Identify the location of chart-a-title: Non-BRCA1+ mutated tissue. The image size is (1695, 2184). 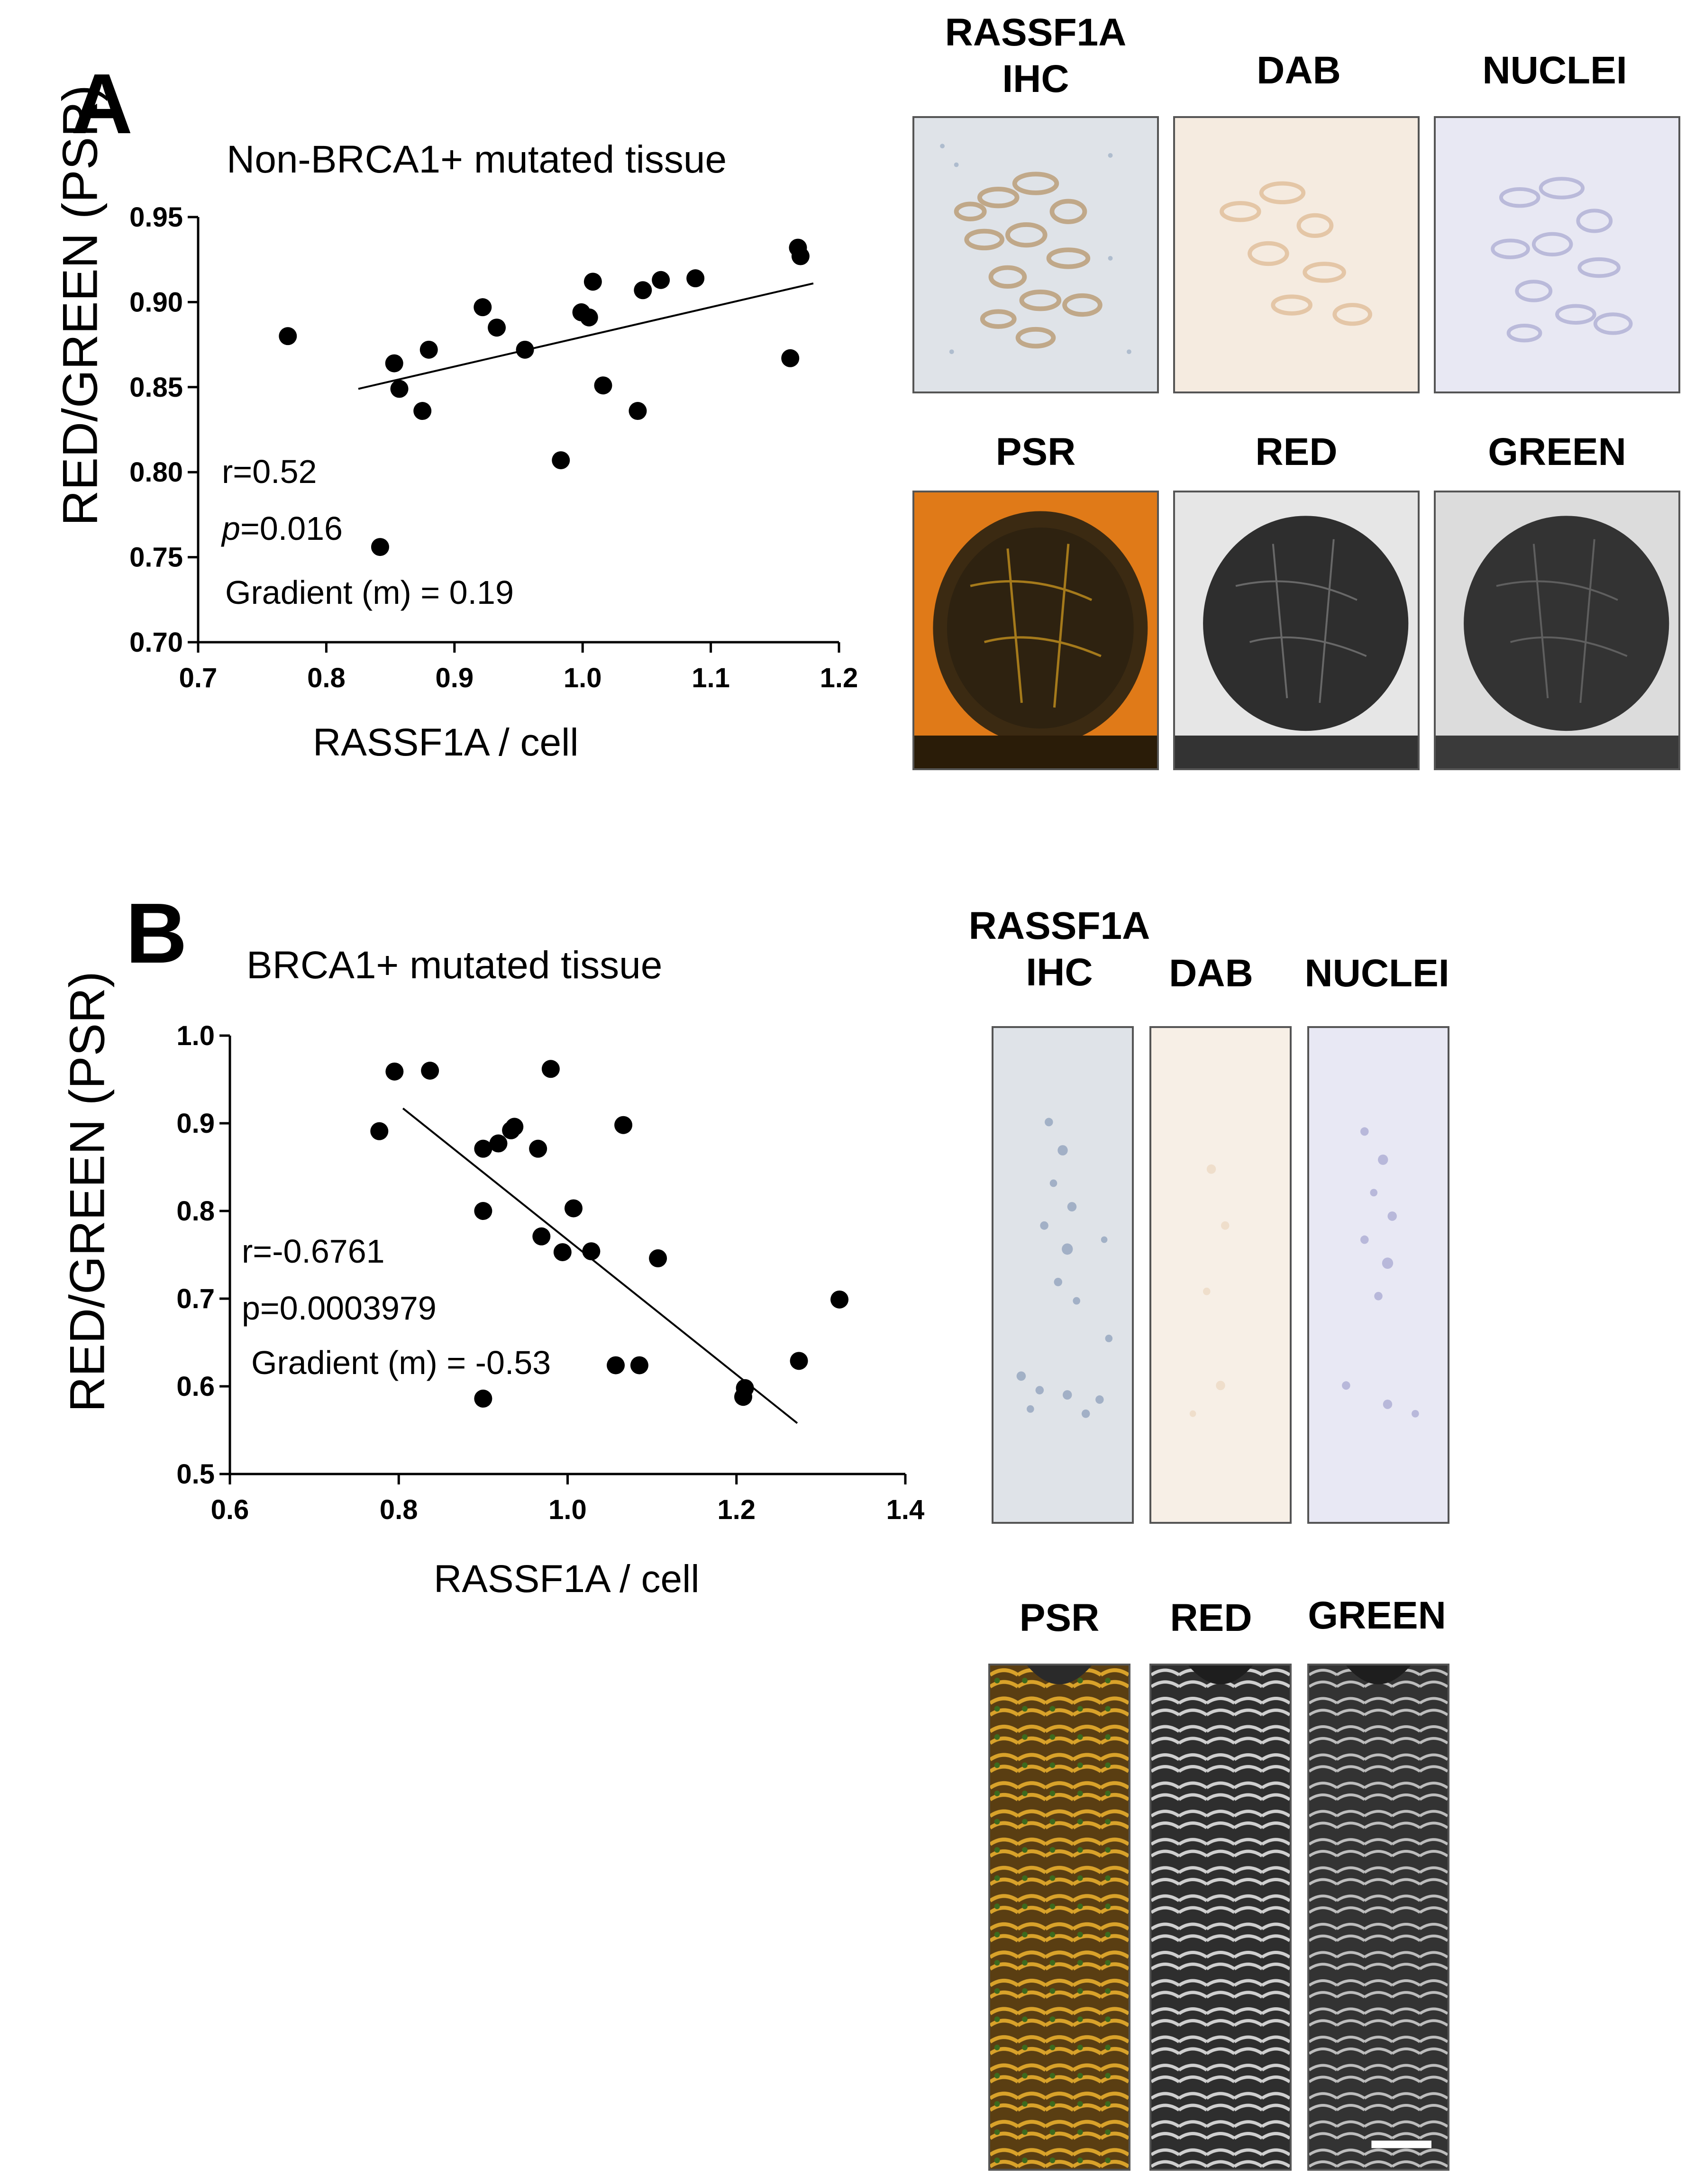
(477, 159).